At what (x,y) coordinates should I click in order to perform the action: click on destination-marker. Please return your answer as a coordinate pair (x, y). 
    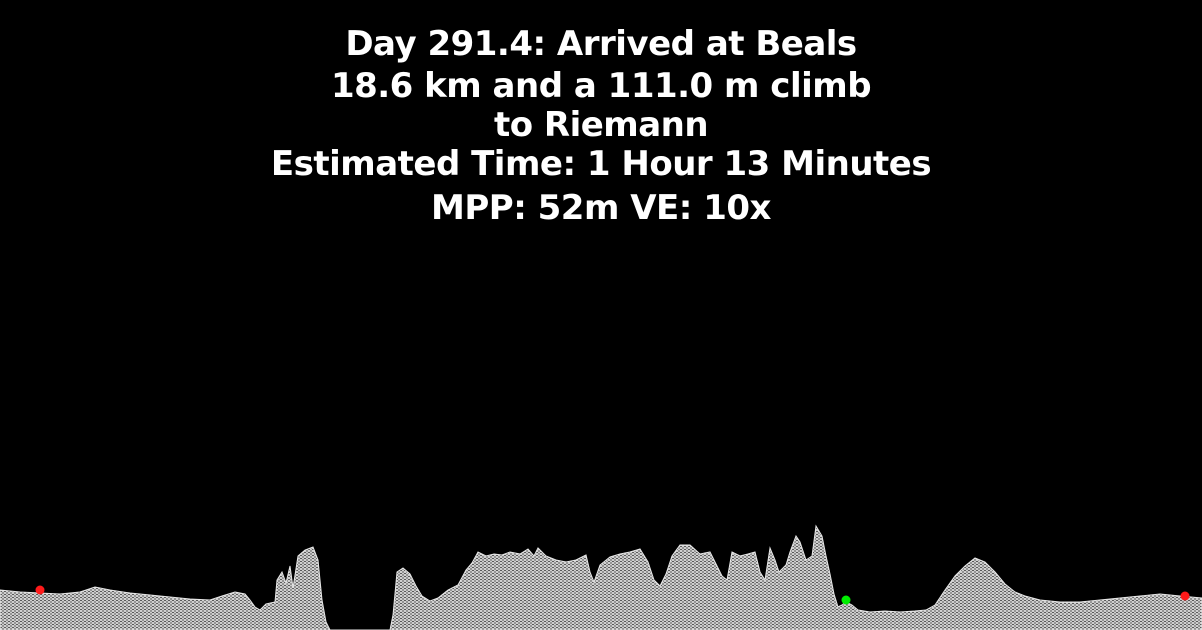
    Looking at the image, I should click on (1185, 596).